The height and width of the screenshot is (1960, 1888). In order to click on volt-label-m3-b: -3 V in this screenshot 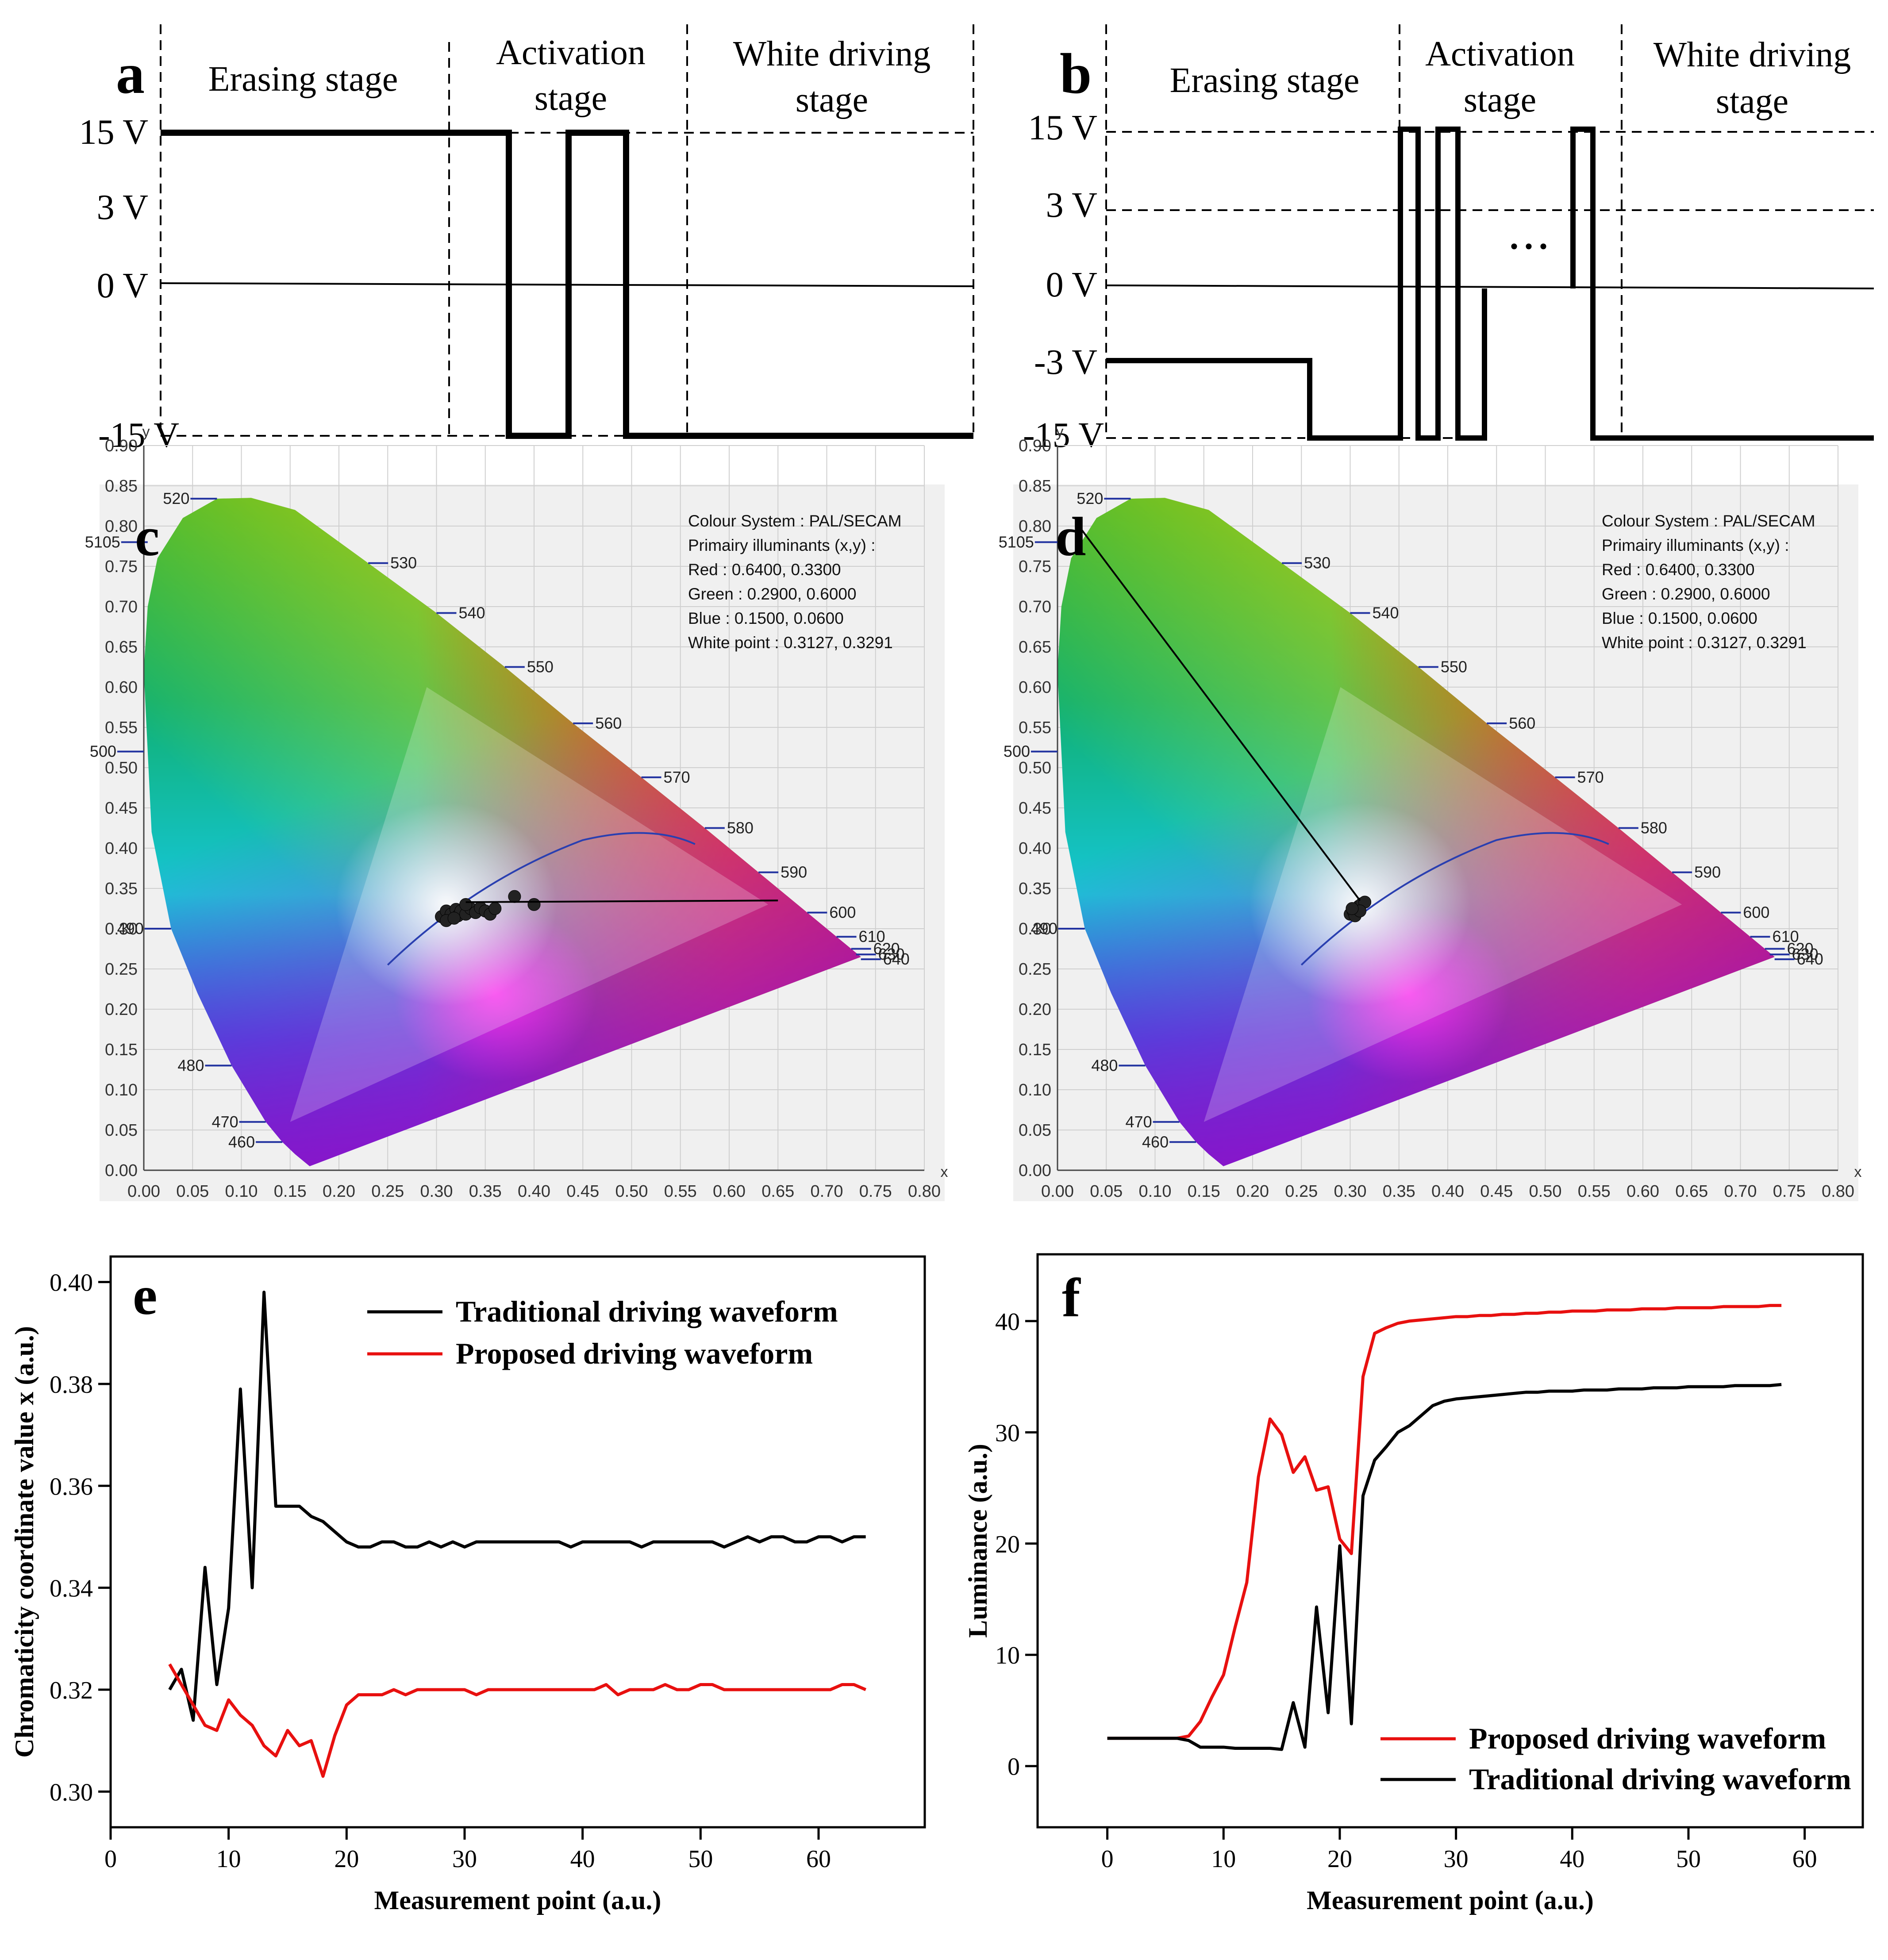, I will do `click(1065, 362)`.